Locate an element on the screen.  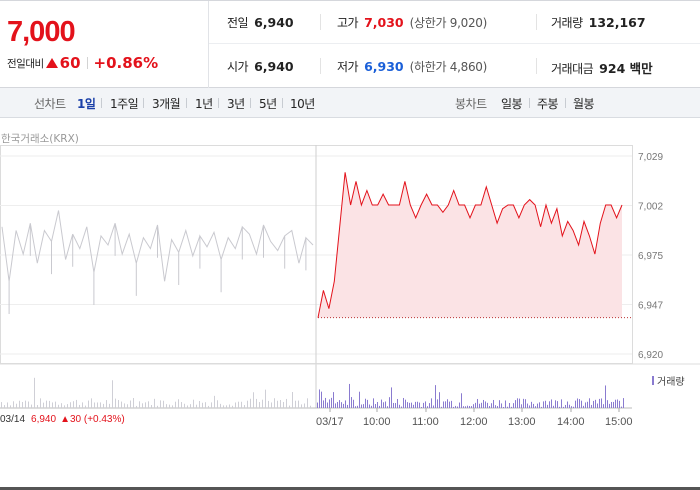
tab-1year: 1년 is located at coordinates (204, 104).